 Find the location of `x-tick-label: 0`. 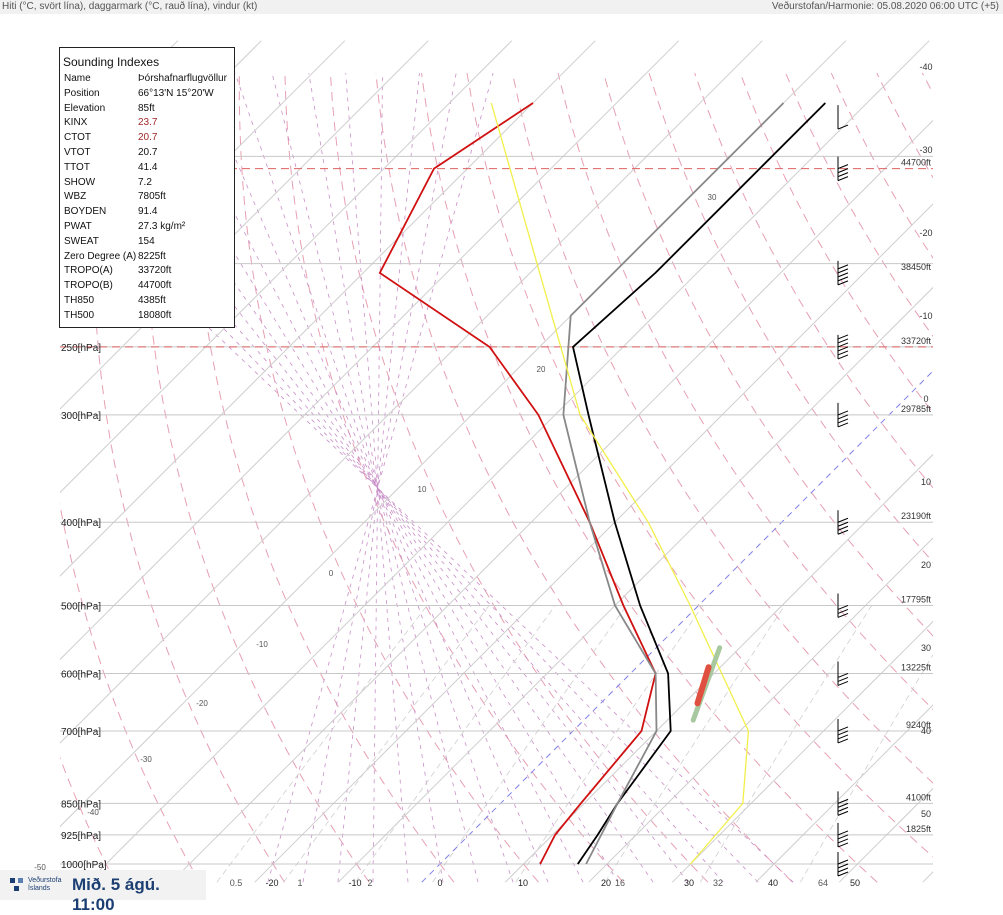

x-tick-label: 0 is located at coordinates (439, 883).